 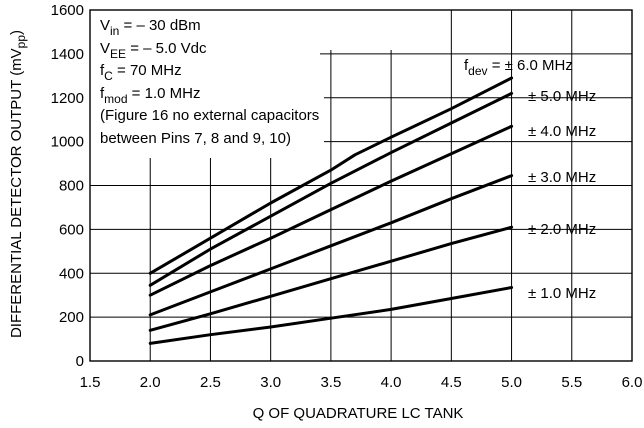 What do you see at coordinates (21, 42) in the screenshot?
I see `y-axis-label-sub: pp` at bounding box center [21, 42].